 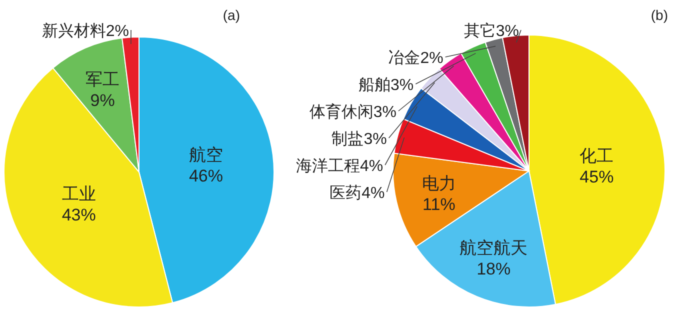 I want to click on slice-label: 制盐3%, so click(x=359, y=139).